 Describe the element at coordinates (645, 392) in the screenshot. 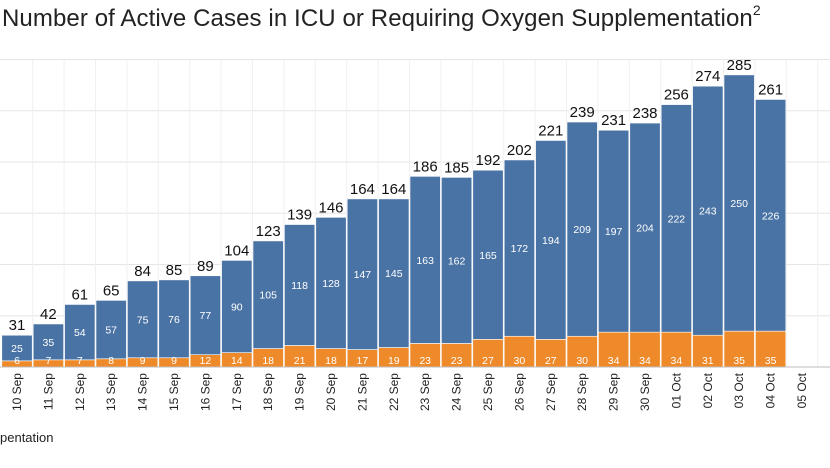

I see `x-tick-label: 30 Sep` at that location.